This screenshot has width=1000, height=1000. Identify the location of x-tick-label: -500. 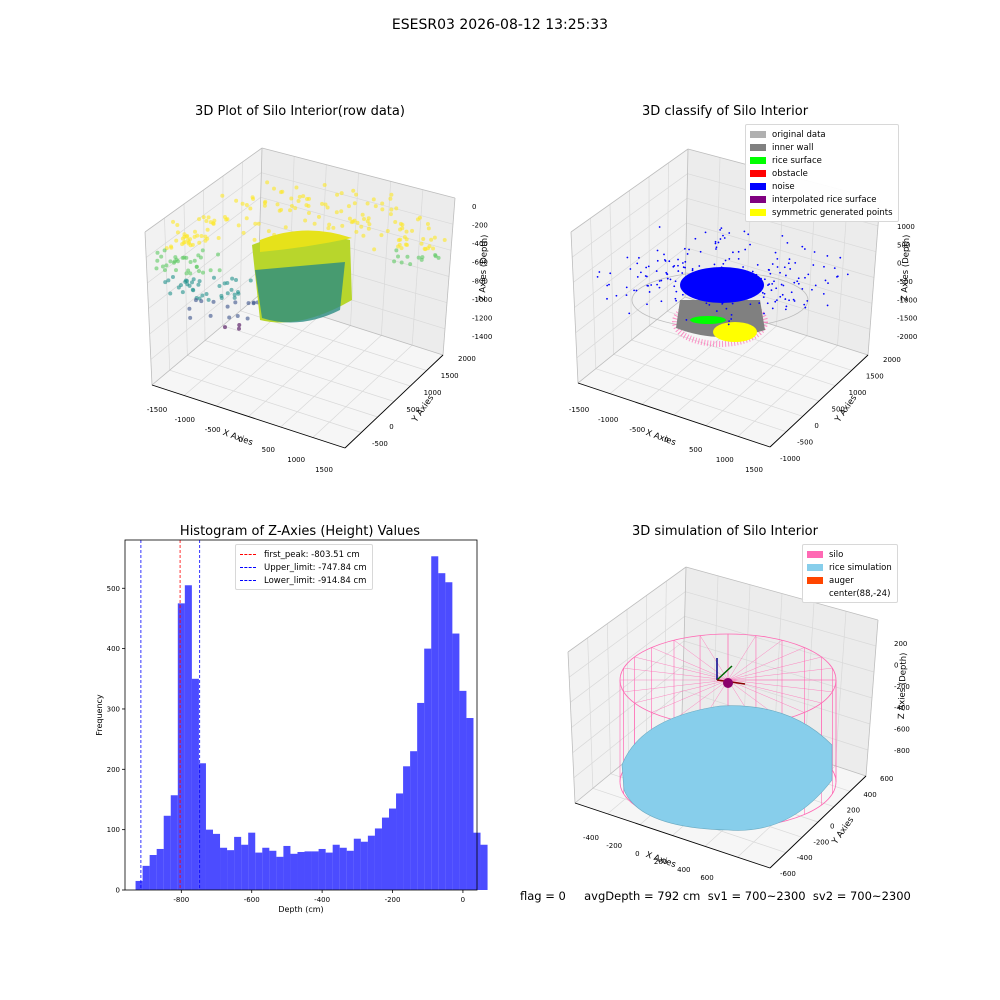
(213, 430).